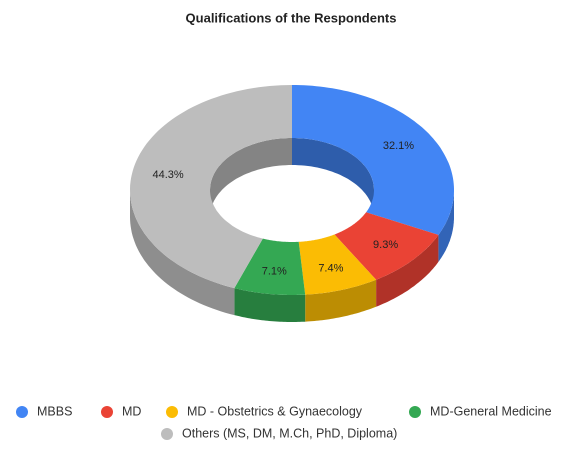 This screenshot has height=449, width=577. I want to click on legend-label: Others (MS, DM, M.Ch, PhD, Diploma), so click(289, 433).